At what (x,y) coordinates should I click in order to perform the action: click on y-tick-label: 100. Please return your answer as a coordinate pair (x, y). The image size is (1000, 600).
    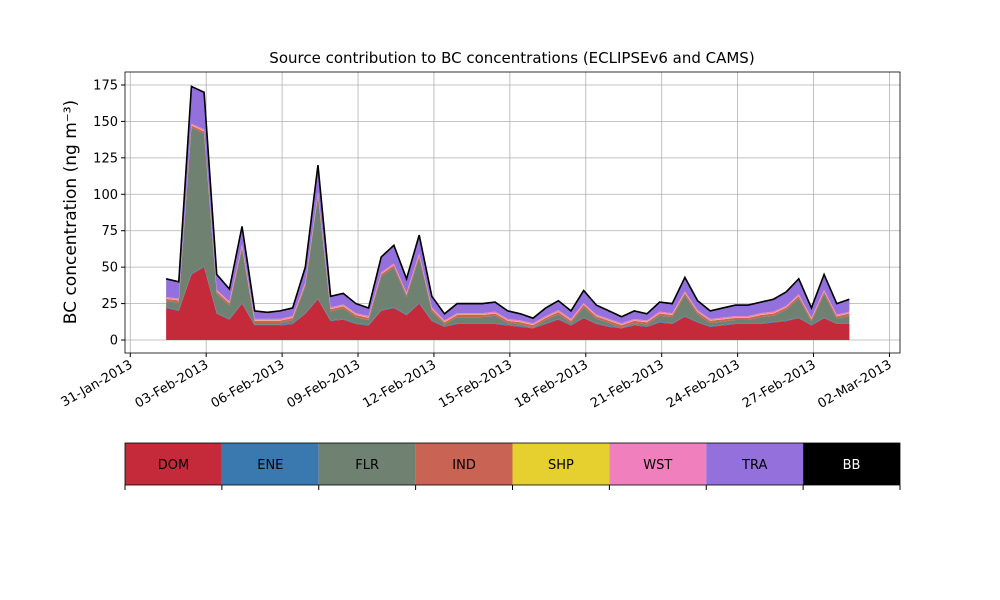
    Looking at the image, I should click on (105, 195).